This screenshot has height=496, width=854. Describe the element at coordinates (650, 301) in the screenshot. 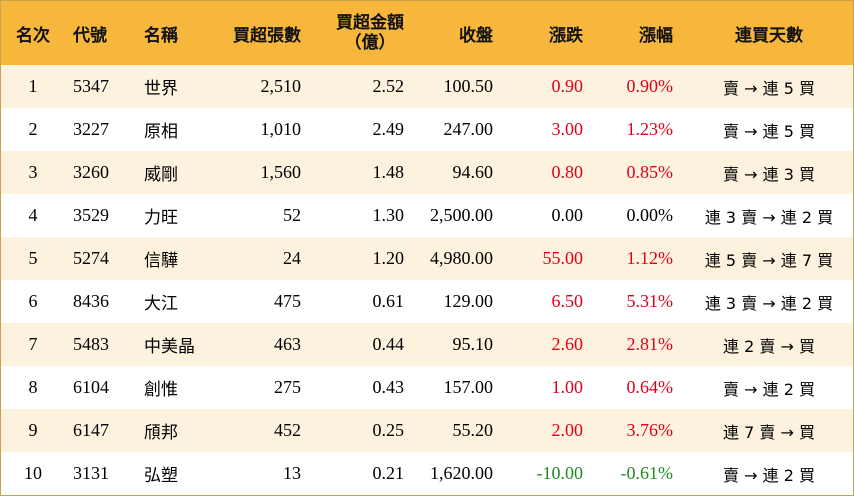

I see `change-pct-cell: 5.31%` at that location.